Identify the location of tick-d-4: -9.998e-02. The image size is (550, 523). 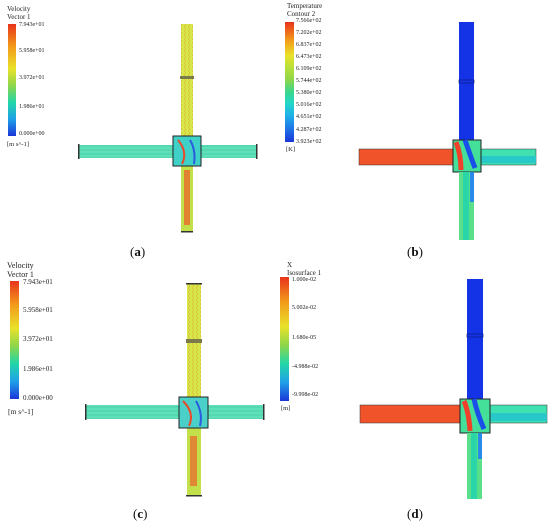
(305, 395).